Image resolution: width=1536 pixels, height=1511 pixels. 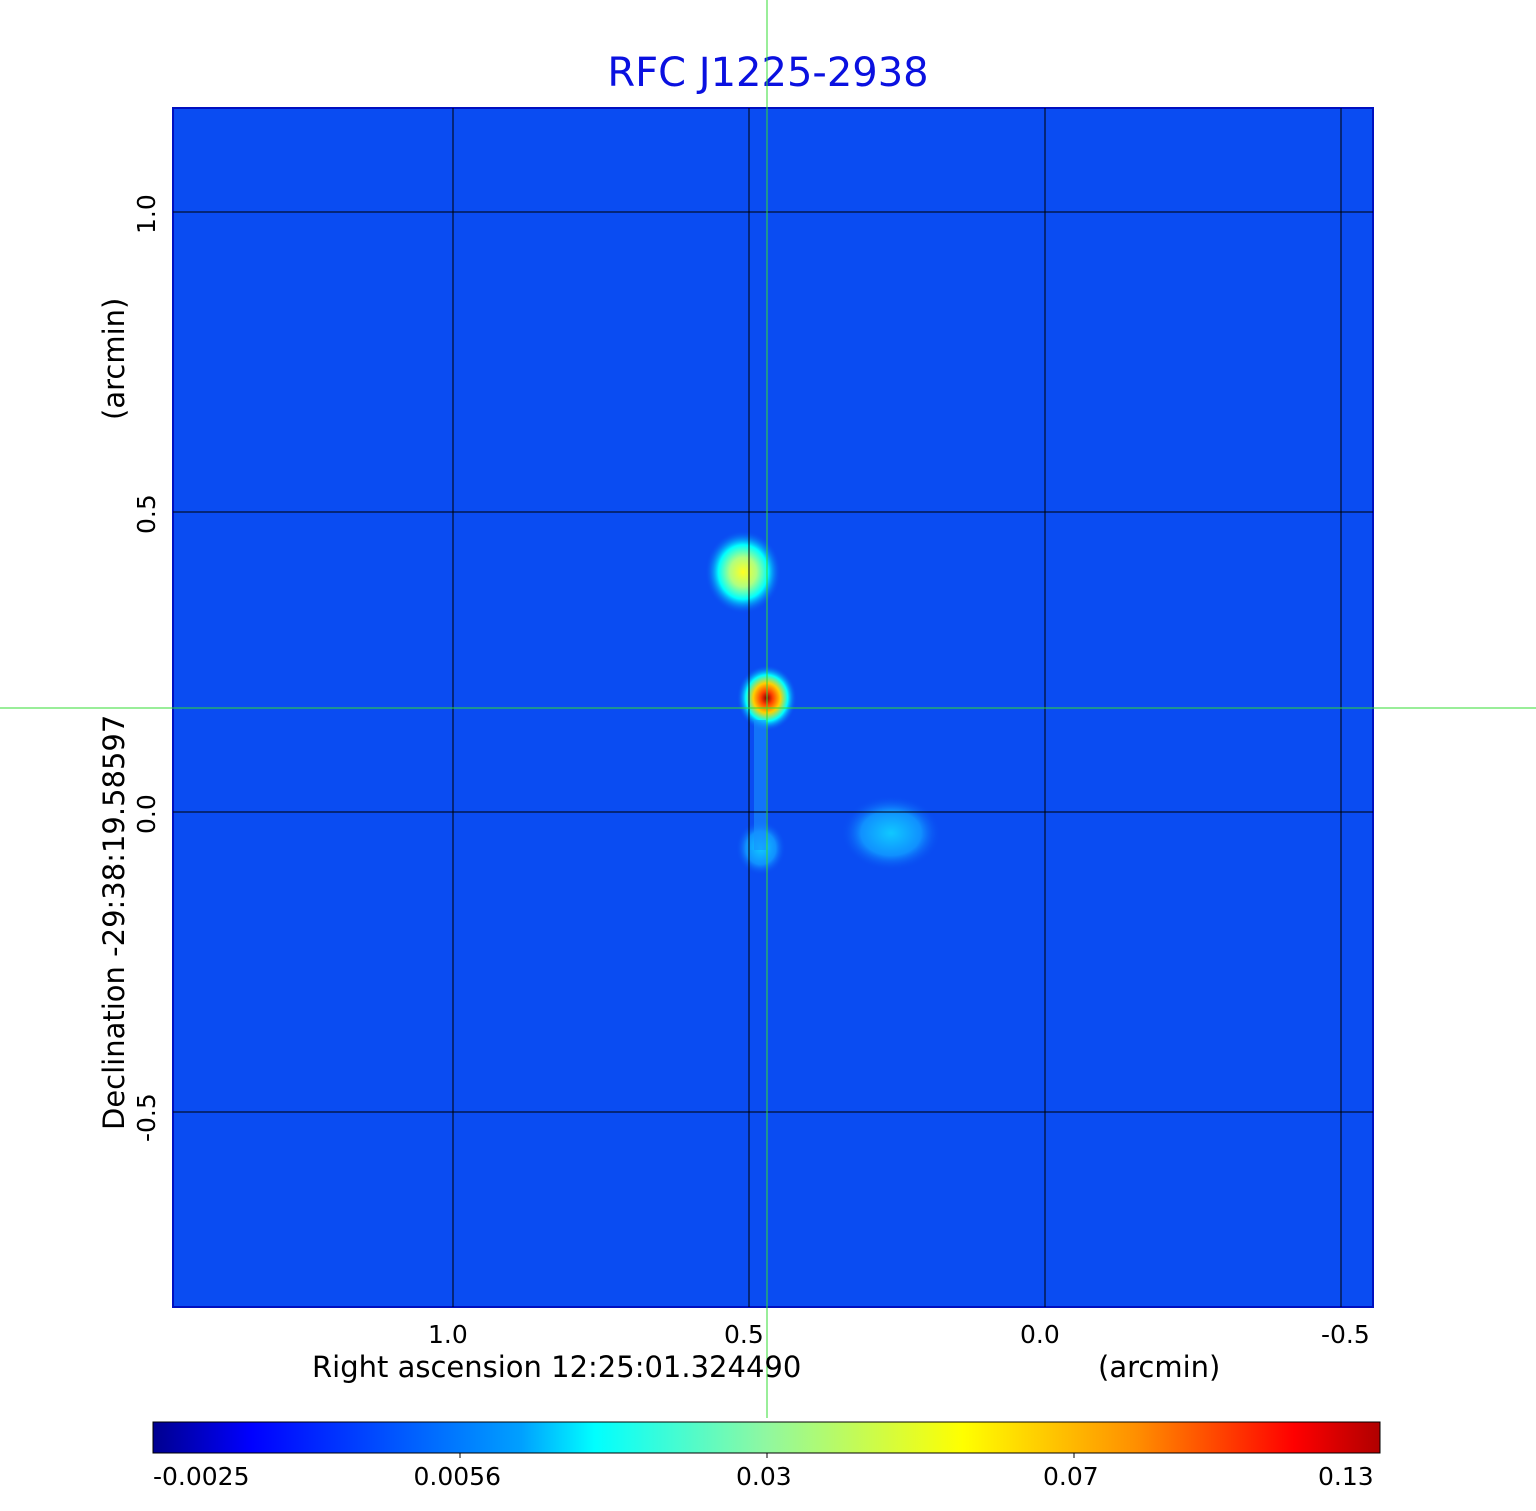 What do you see at coordinates (457, 1476) in the screenshot?
I see `colorbar-tick-label: 0.0056` at bounding box center [457, 1476].